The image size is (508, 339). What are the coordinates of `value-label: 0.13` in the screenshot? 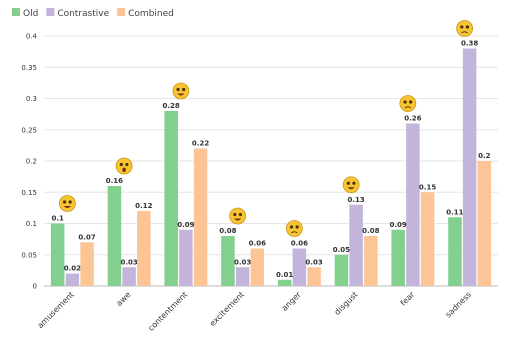 It's located at (355, 200).